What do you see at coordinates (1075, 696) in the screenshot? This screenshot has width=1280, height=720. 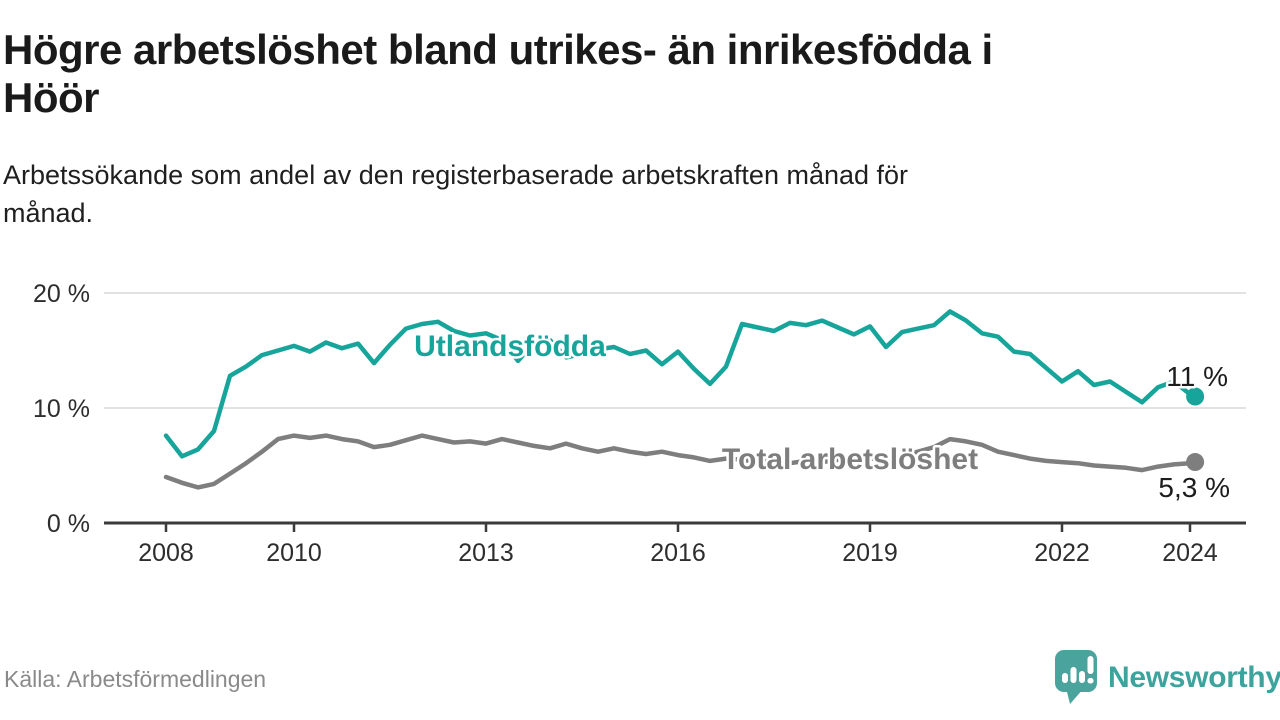 I see `logo-bubble-tail` at bounding box center [1075, 696].